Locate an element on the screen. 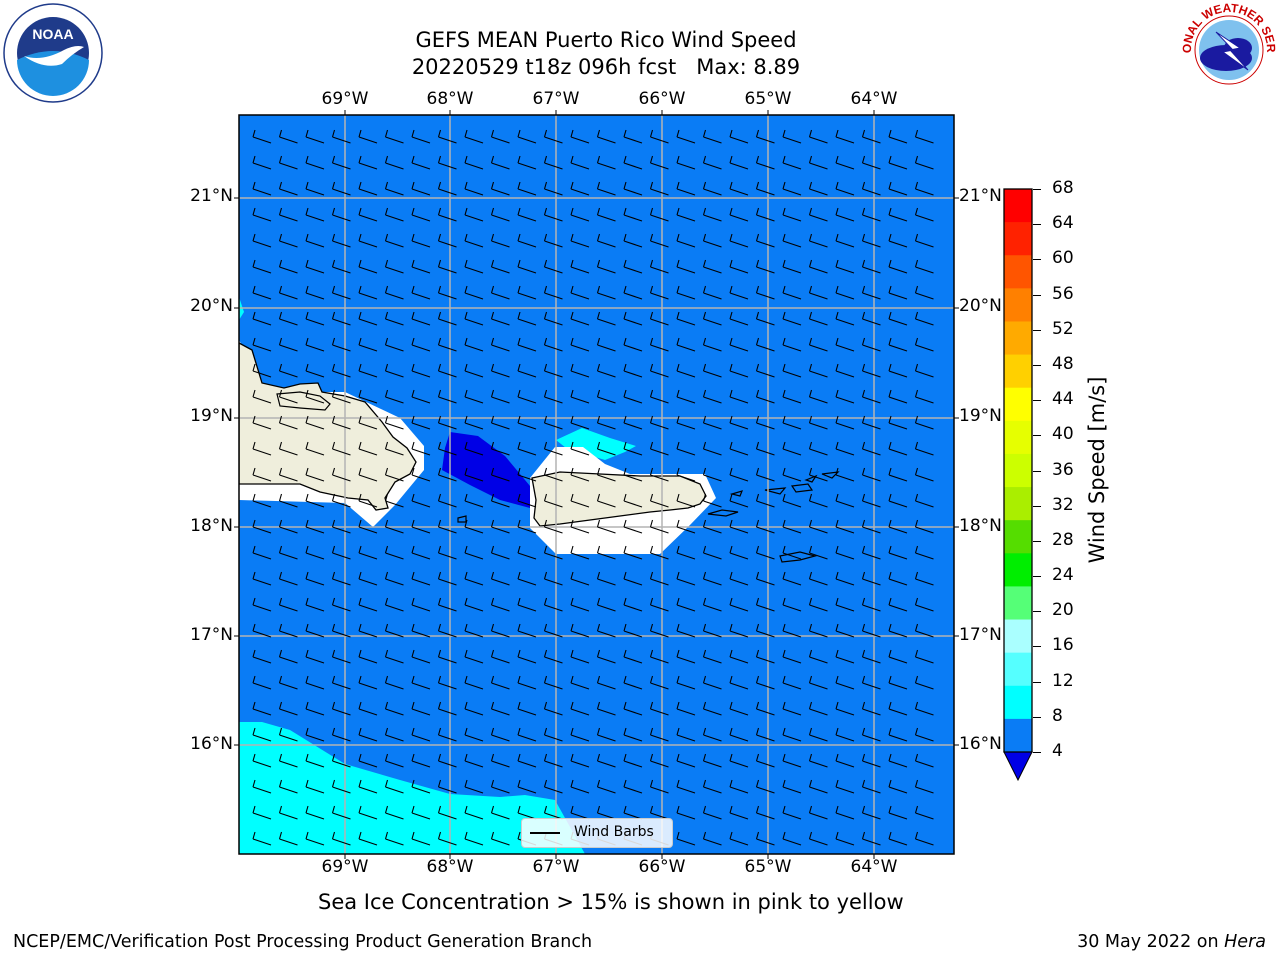  colorbar-frame is located at coordinates (1018, 470).